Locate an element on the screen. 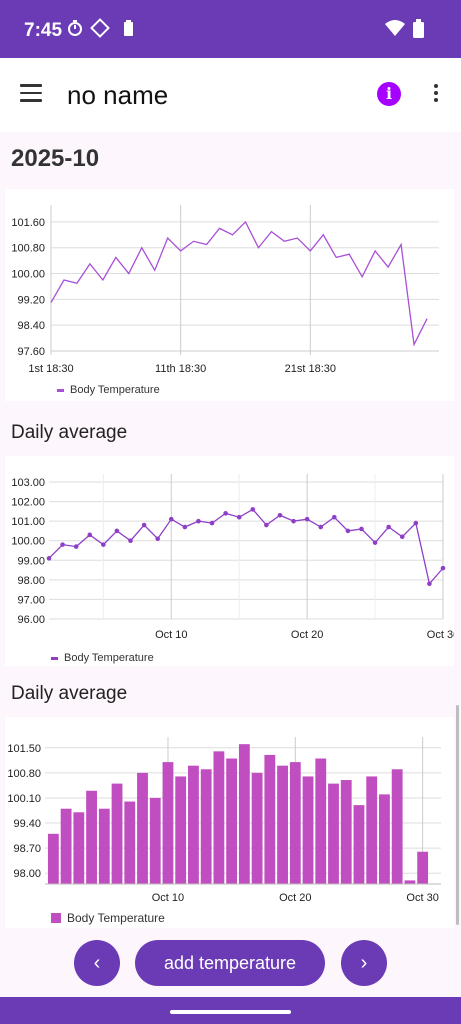  diamond-icon is located at coordinates (100, 28).